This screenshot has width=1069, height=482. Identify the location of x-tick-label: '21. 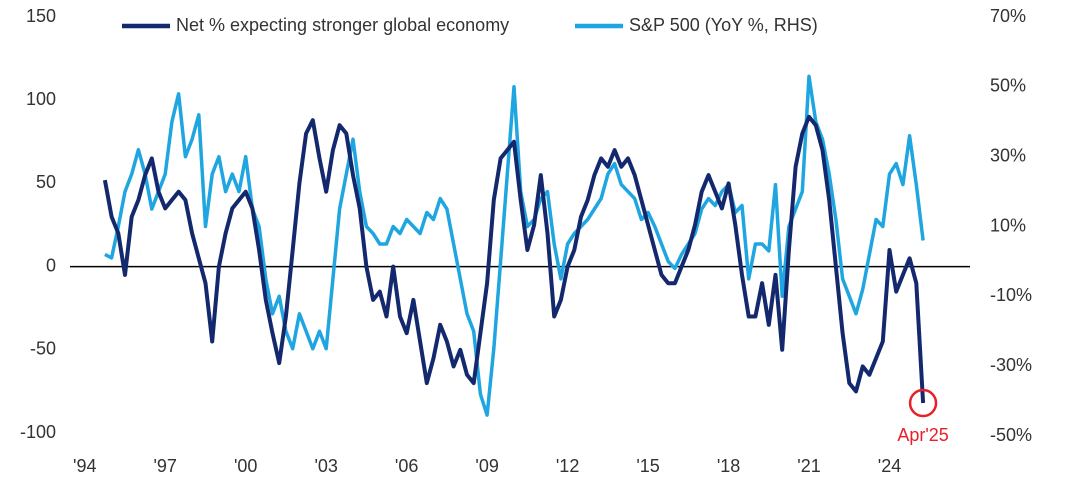
(808, 466).